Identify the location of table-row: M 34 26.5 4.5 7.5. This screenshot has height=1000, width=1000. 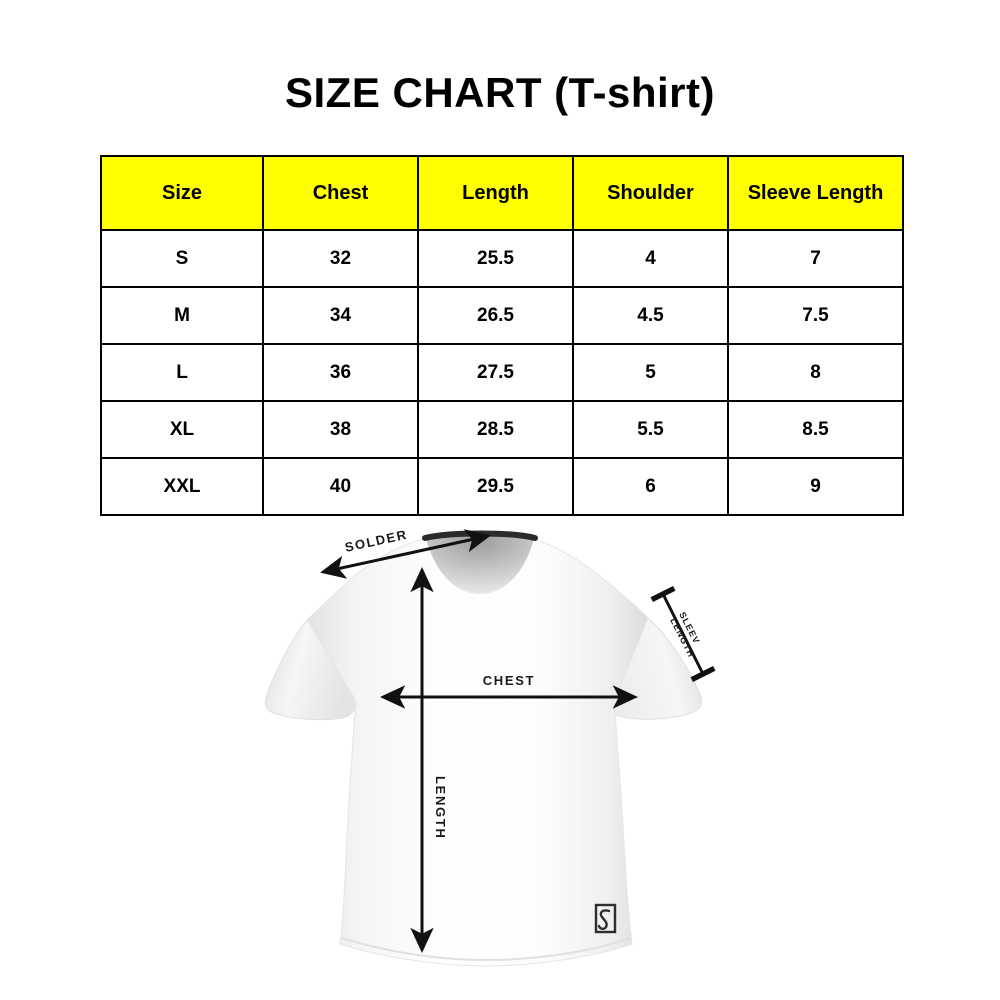
(502, 315).